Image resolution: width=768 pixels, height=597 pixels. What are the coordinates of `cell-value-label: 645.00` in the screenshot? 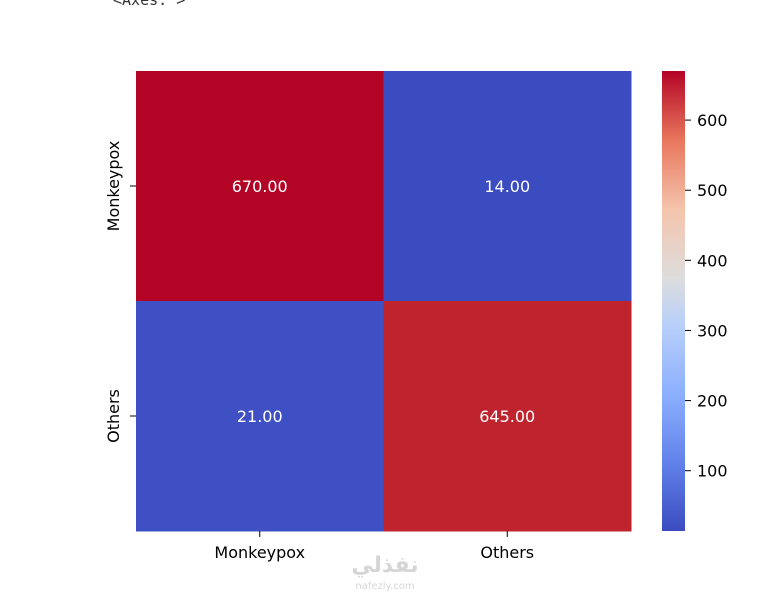 It's located at (507, 416).